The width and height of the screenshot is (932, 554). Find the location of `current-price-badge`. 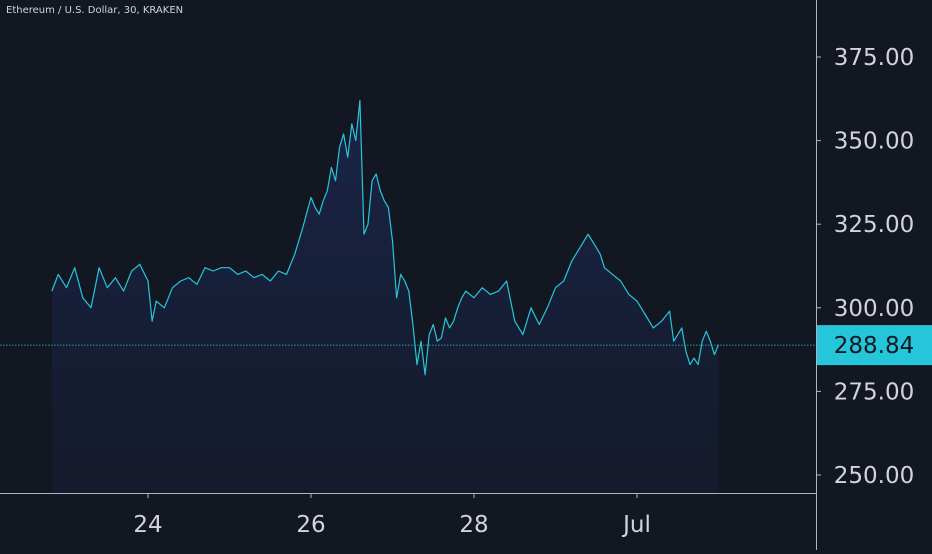

current-price-badge is located at coordinates (874, 345).